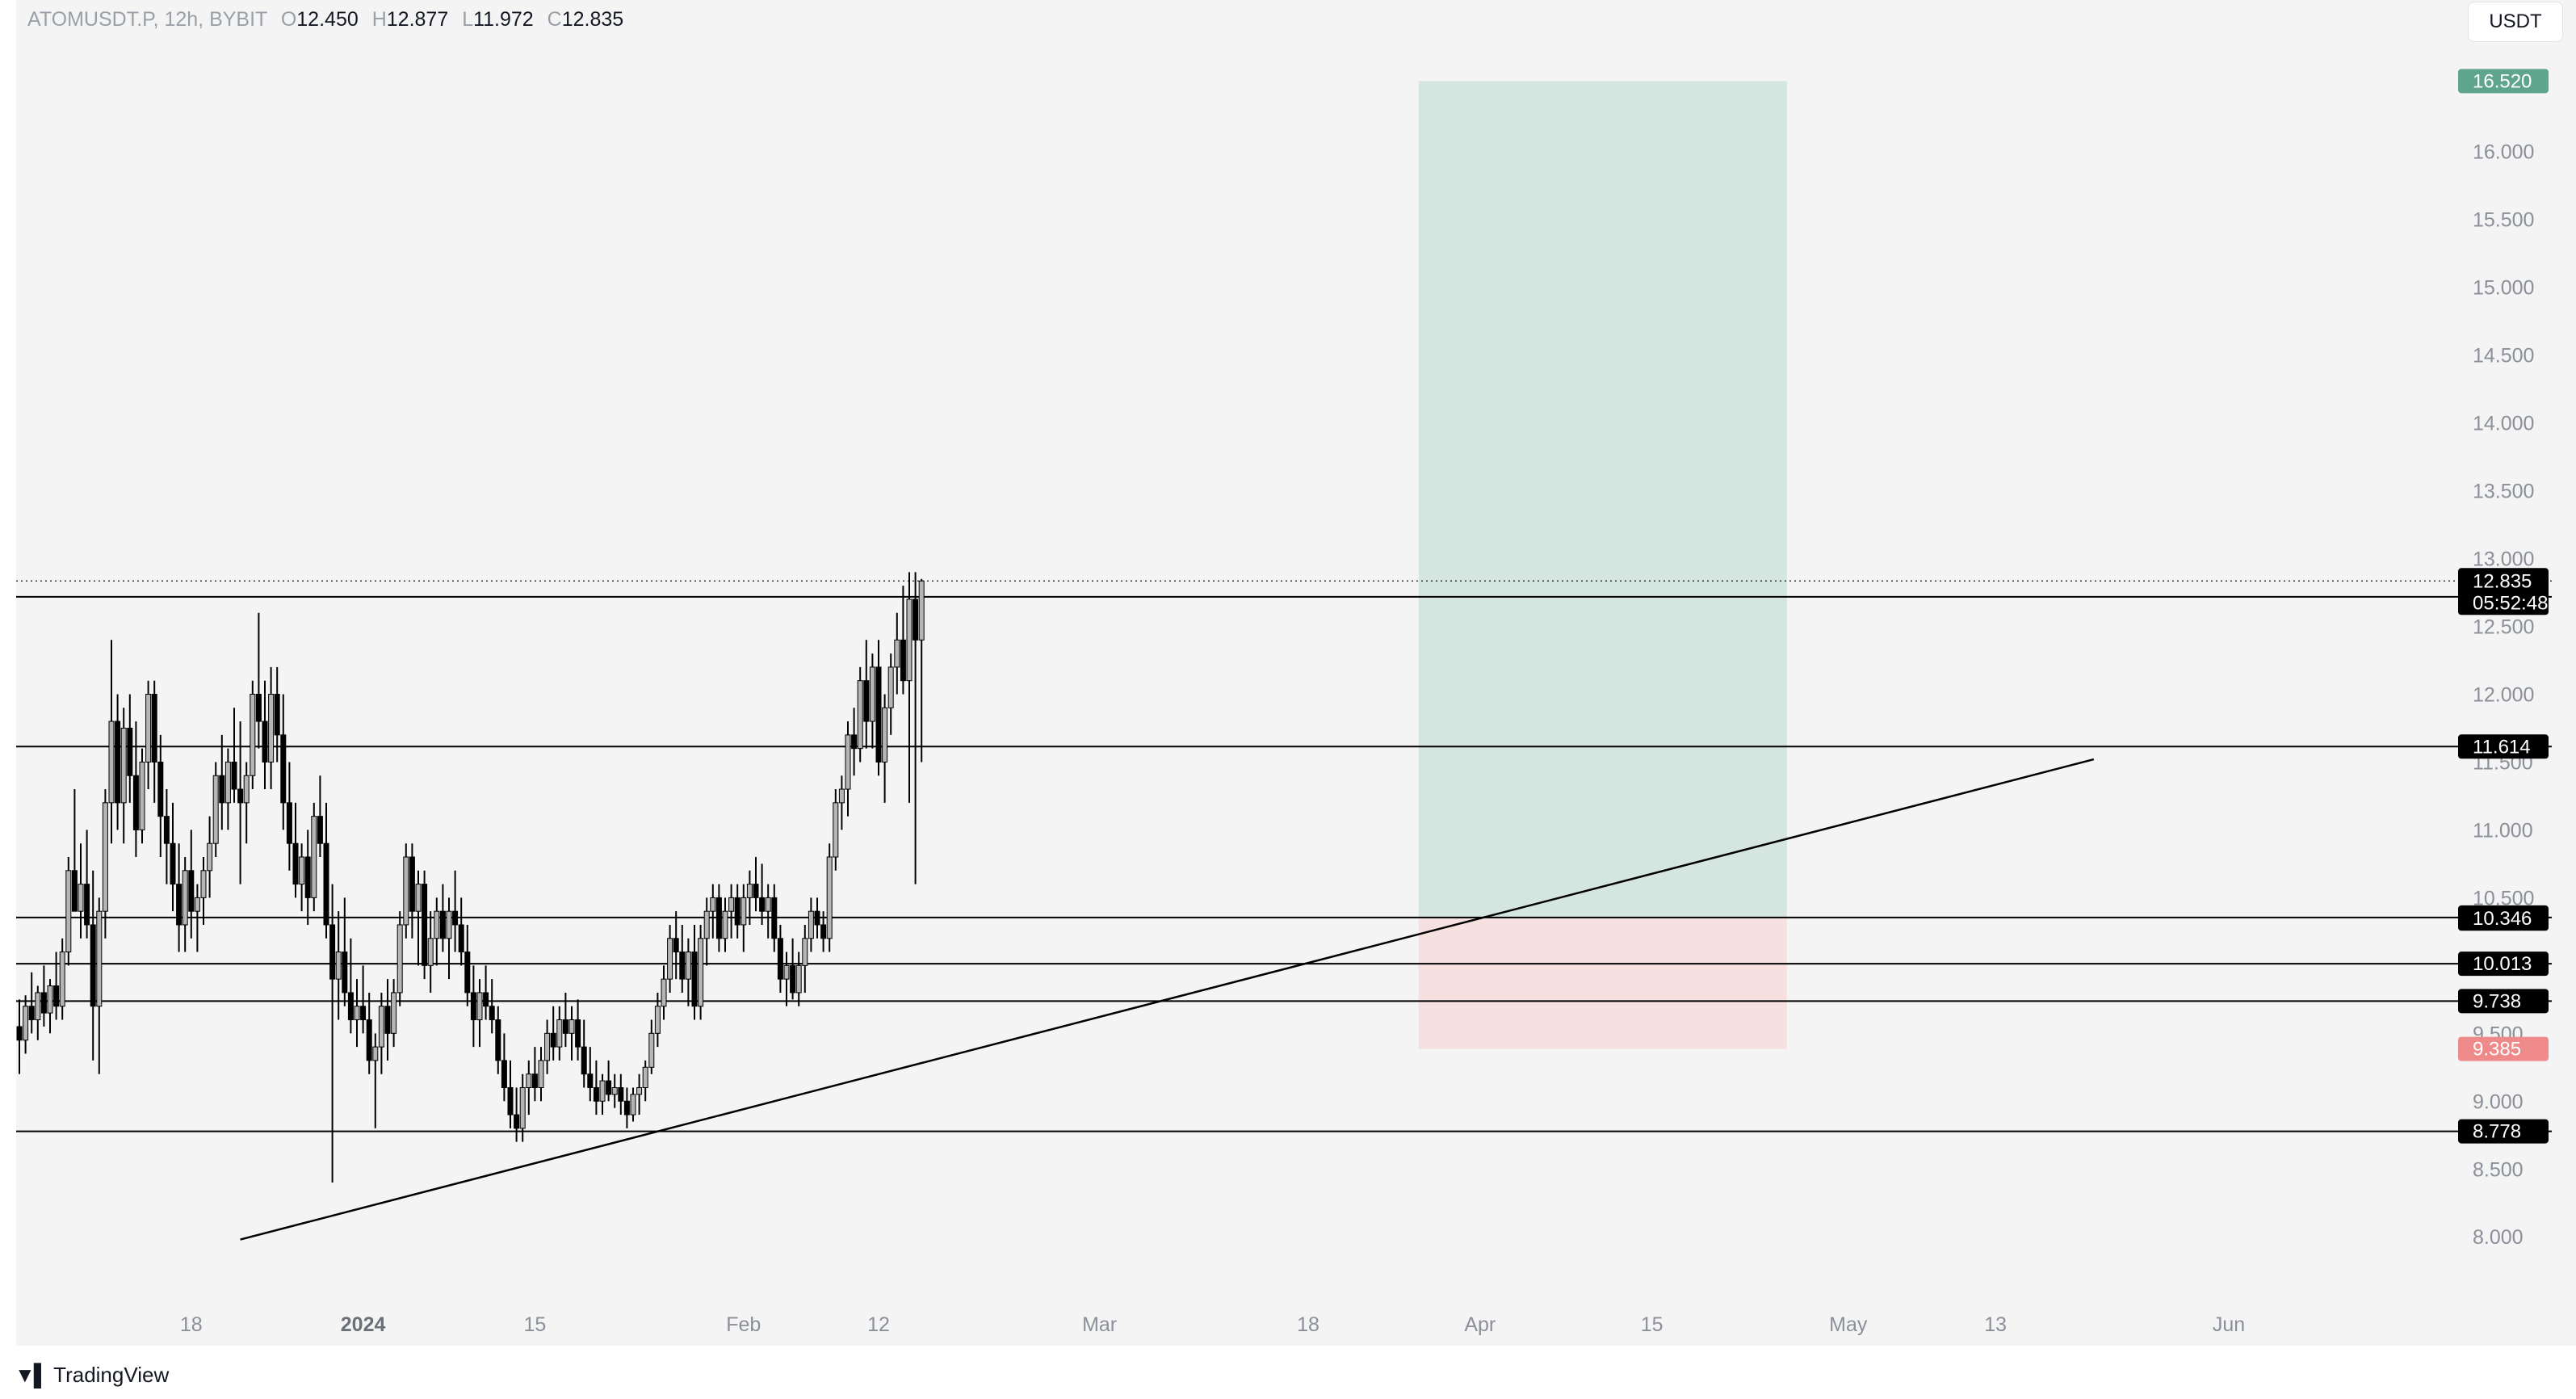  What do you see at coordinates (2503, 220) in the screenshot?
I see `price-tick-label: 15.500` at bounding box center [2503, 220].